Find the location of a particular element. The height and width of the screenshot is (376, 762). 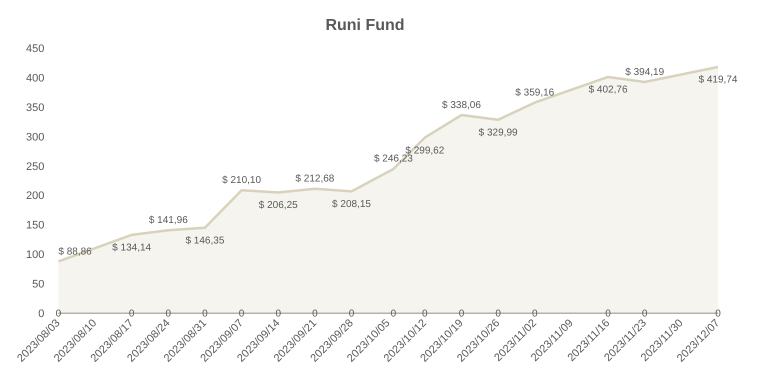

data-label: $ 134,14 is located at coordinates (132, 248).